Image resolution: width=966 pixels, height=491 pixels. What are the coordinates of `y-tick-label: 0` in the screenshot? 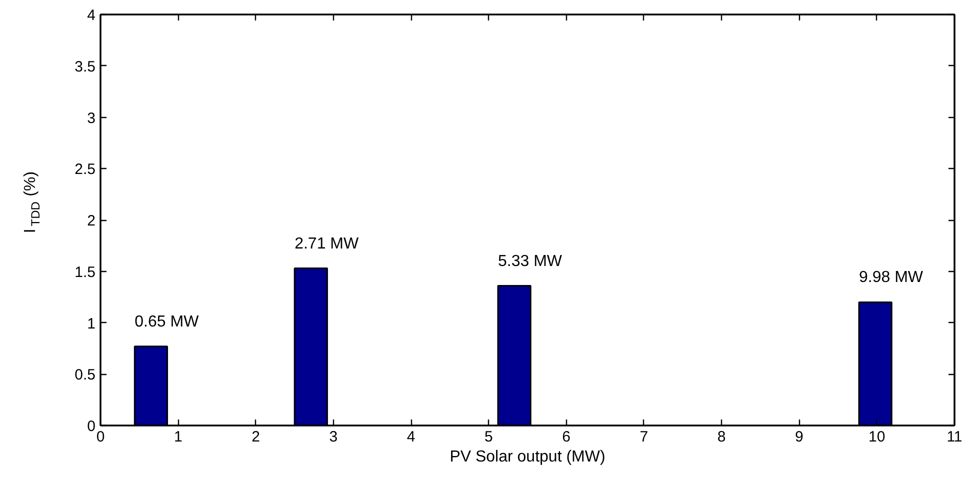 It's located at (91, 426).